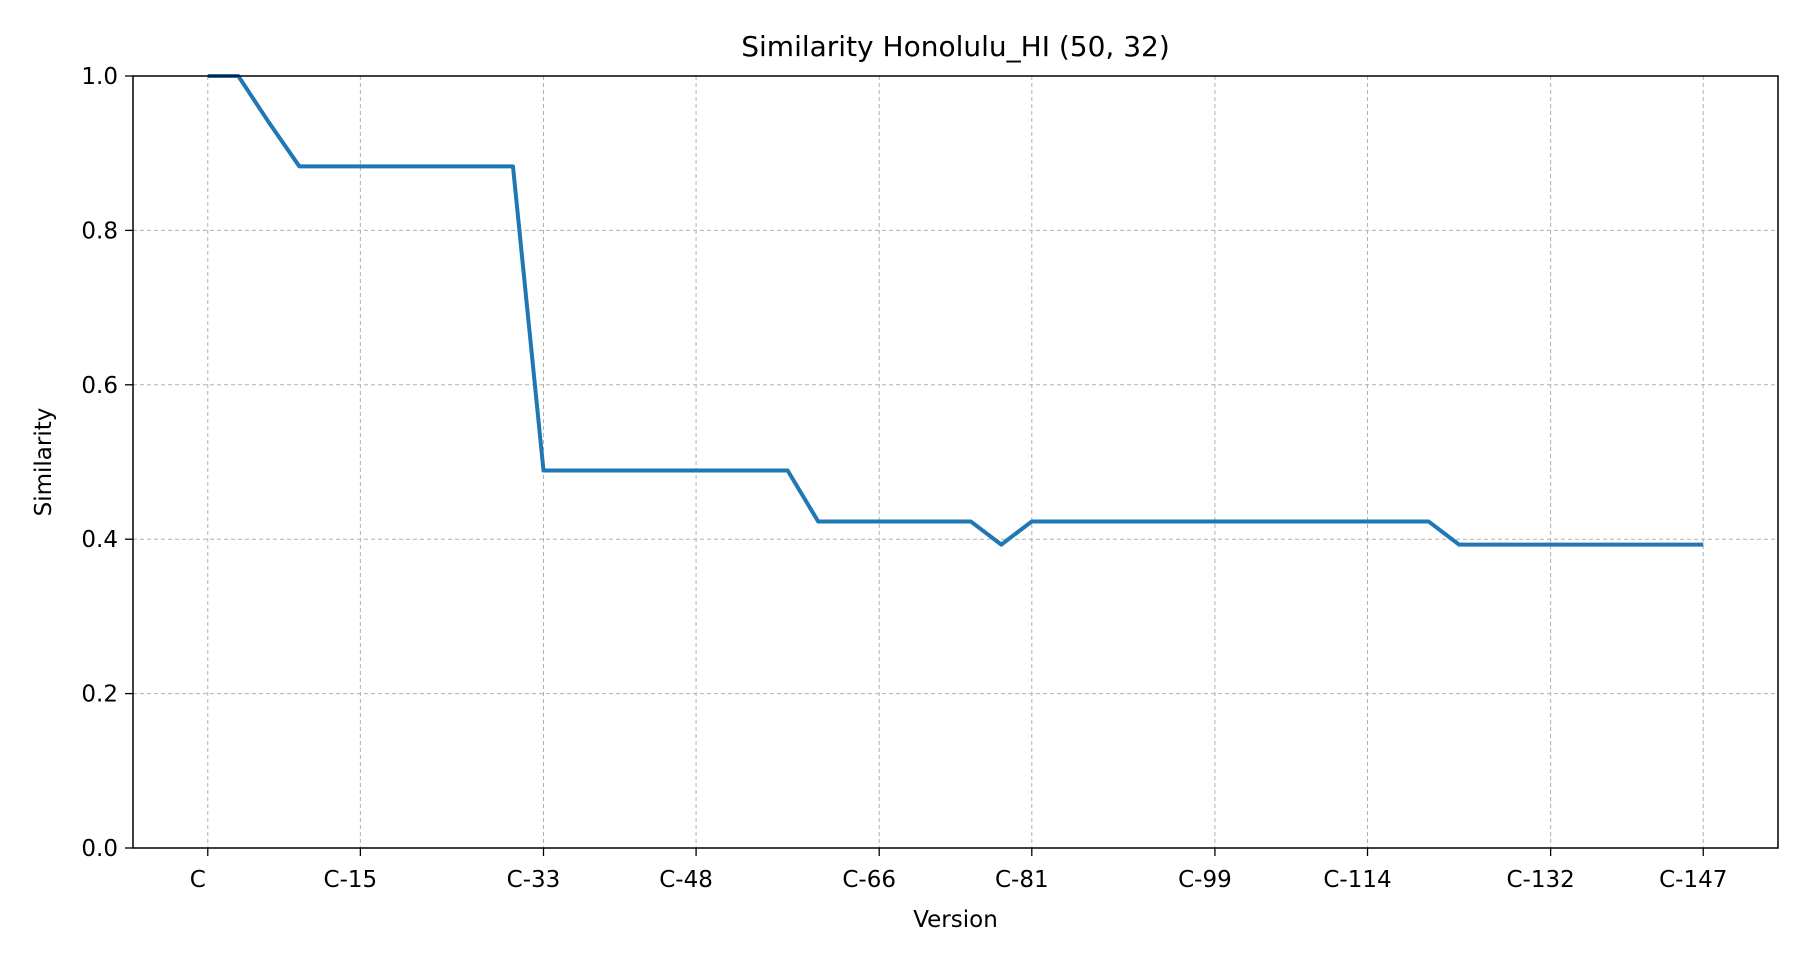 Image resolution: width=1800 pixels, height=960 pixels. I want to click on y-tick-label: 1.0, so click(99, 77).